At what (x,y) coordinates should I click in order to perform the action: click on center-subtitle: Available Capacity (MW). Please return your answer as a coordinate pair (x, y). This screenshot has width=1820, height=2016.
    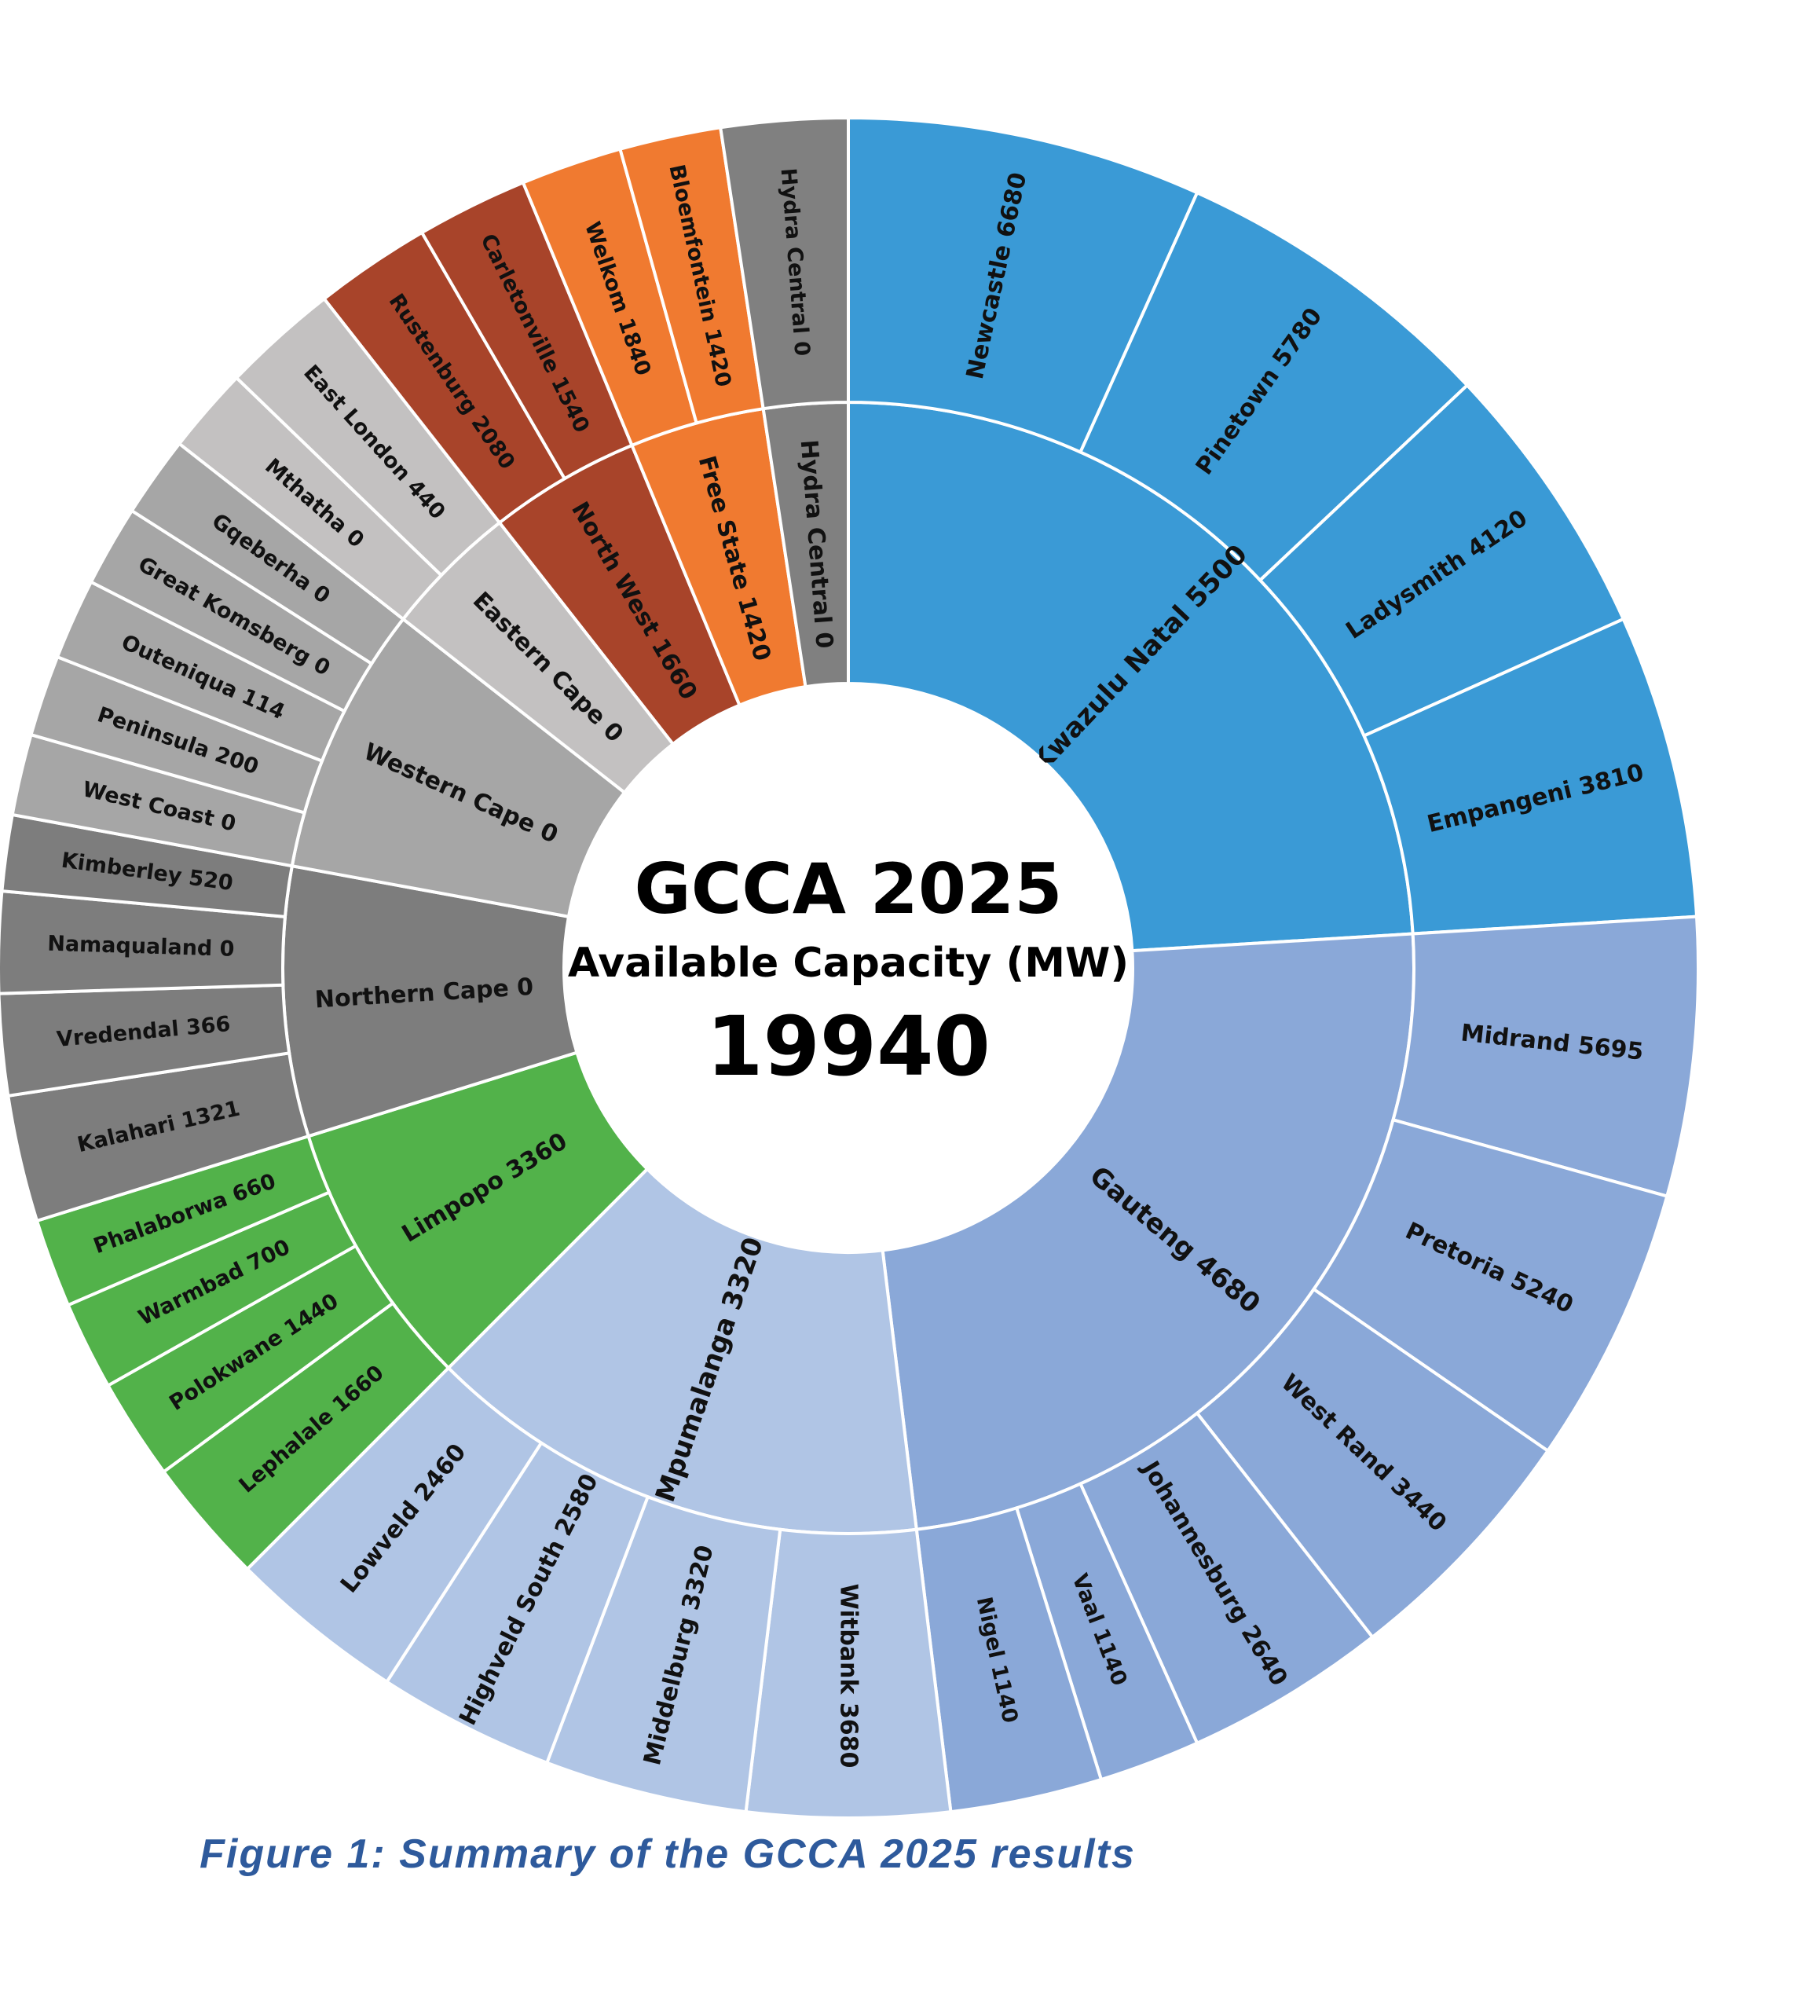
    Looking at the image, I should click on (848, 963).